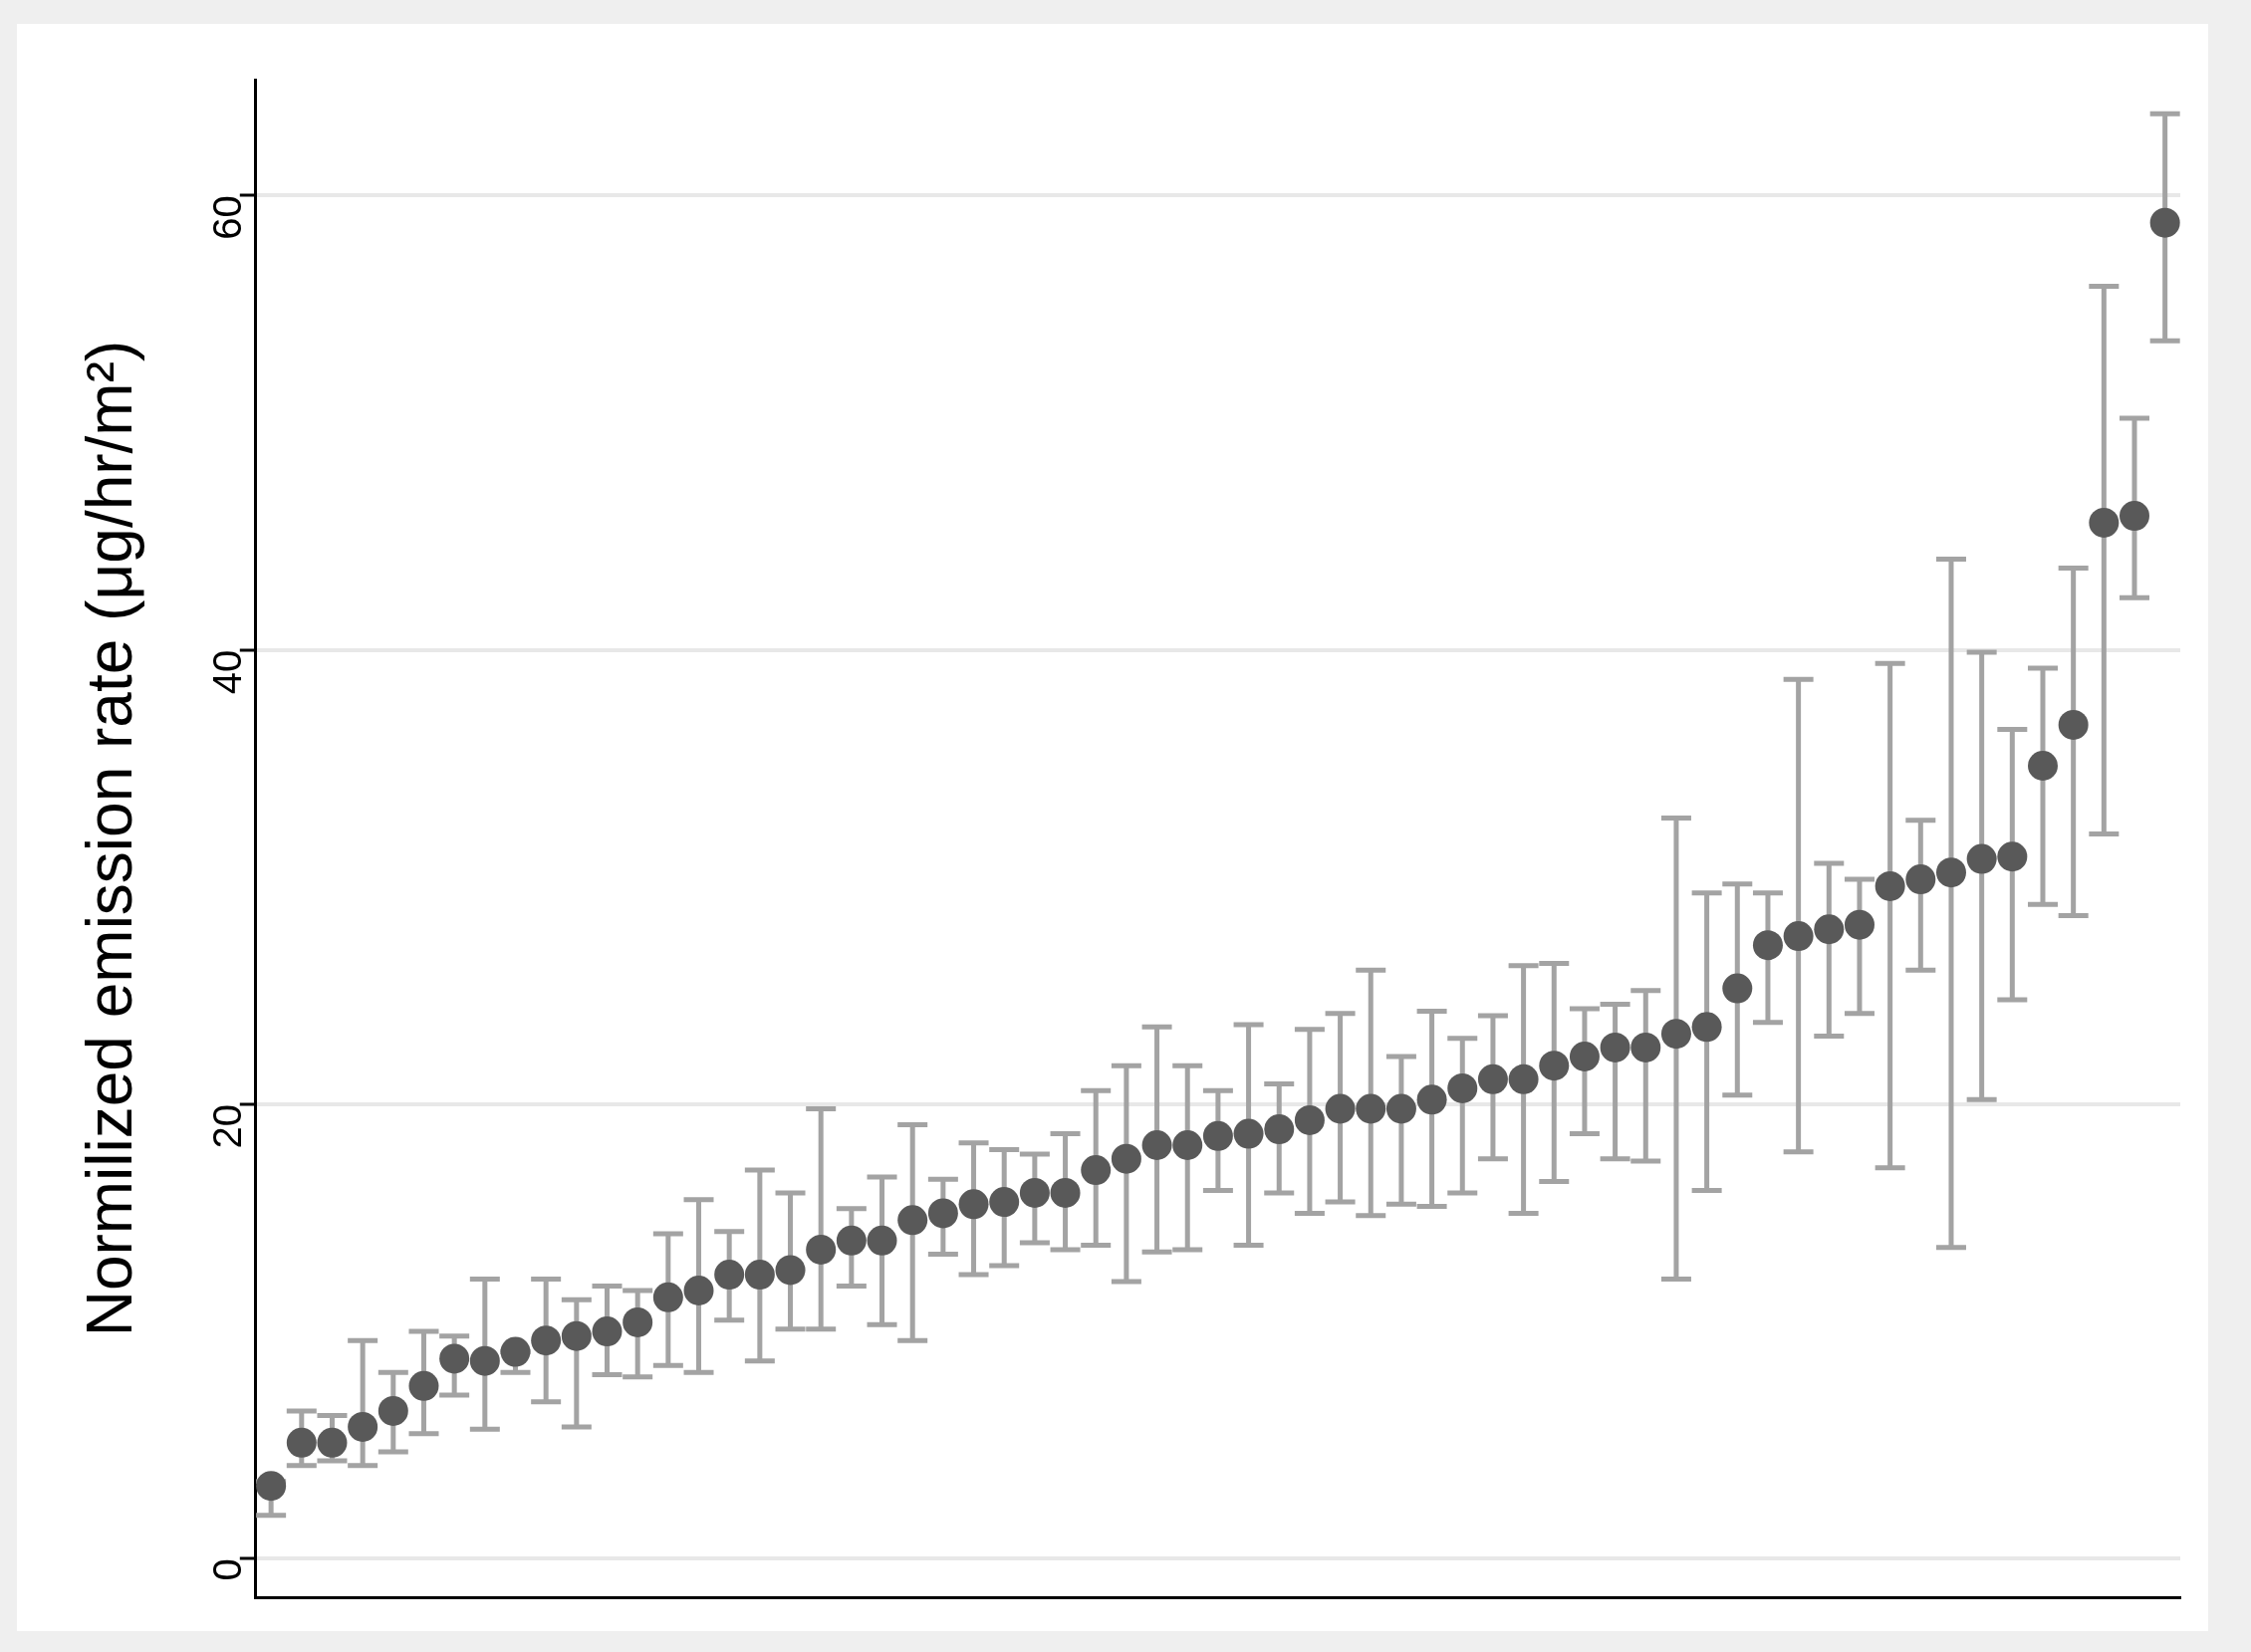 The image size is (2251, 1652). Describe the element at coordinates (226, 1570) in the screenshot. I see `y-tick-label: 0` at that location.